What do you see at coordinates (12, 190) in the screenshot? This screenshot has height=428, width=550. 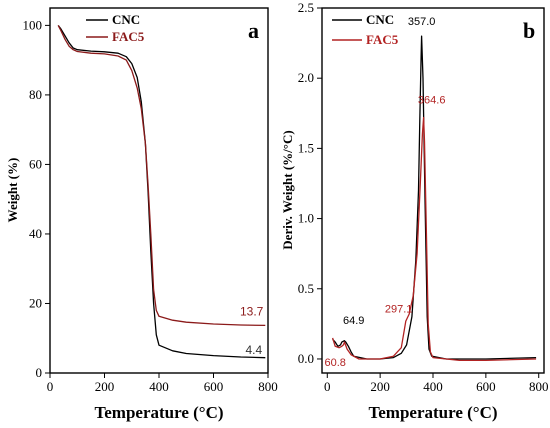 I see `panel-a-ylabel: Weight (%)` at bounding box center [12, 190].